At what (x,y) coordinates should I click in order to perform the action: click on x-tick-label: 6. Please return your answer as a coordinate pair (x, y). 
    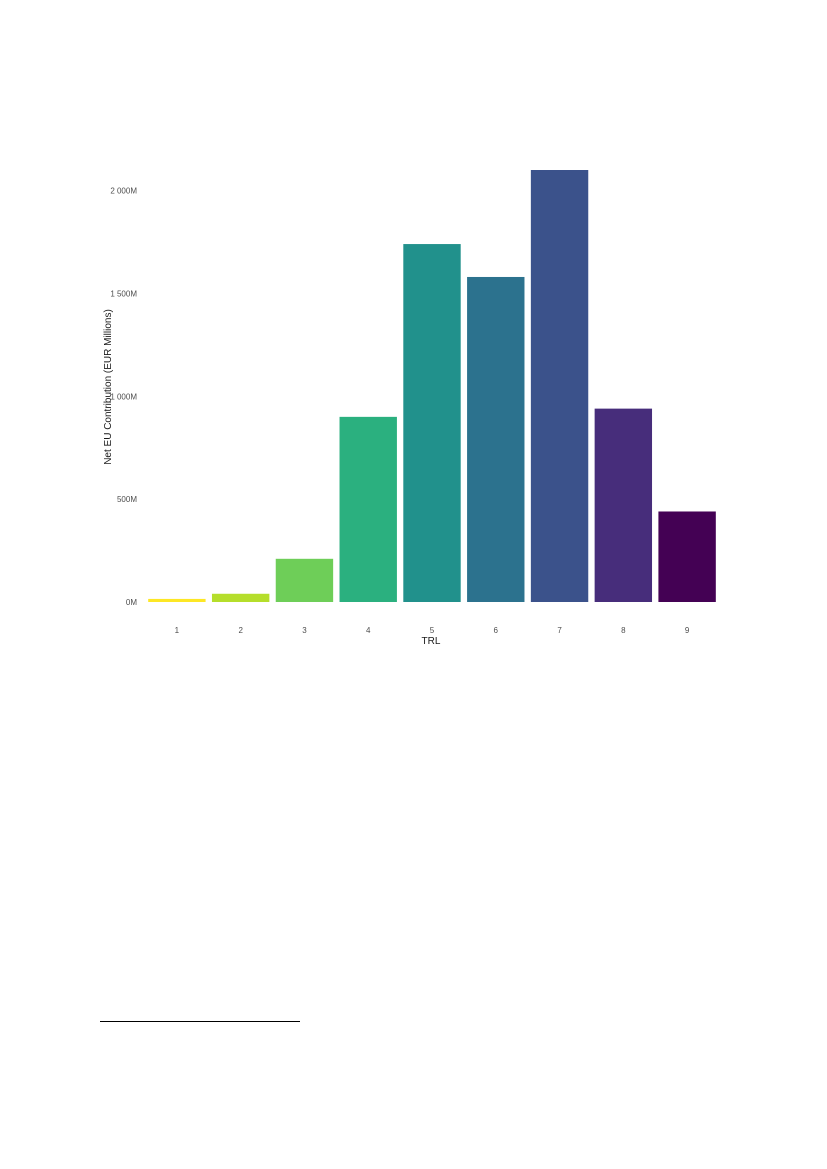
    Looking at the image, I should click on (496, 630).